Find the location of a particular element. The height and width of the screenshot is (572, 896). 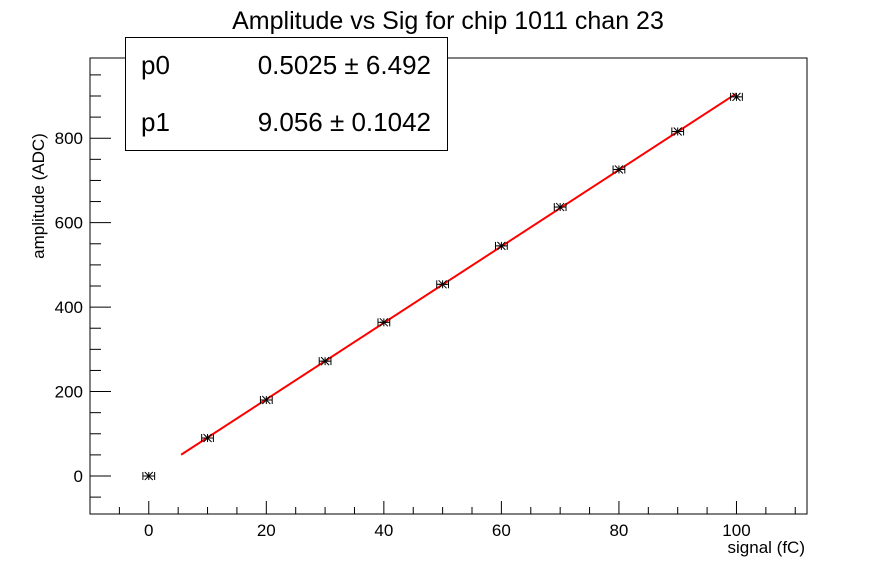

stats-row-p0: p0 0.5025 ± 6.492 is located at coordinates (286, 70).